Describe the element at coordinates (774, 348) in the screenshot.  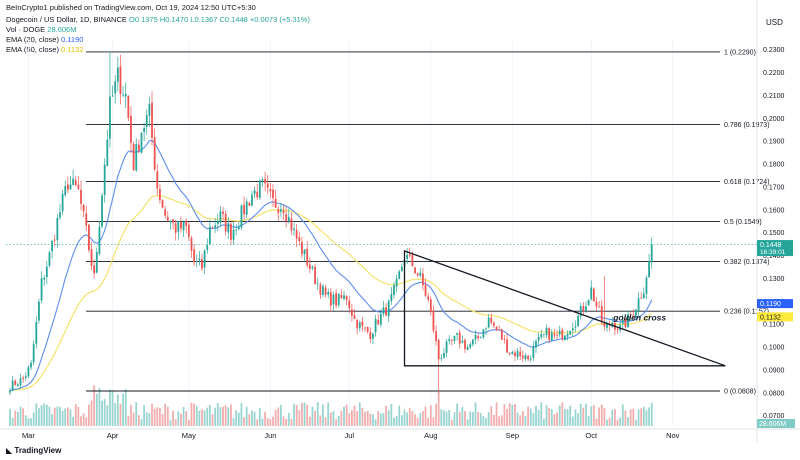
I see `y-tick-label: 0.1000` at that location.